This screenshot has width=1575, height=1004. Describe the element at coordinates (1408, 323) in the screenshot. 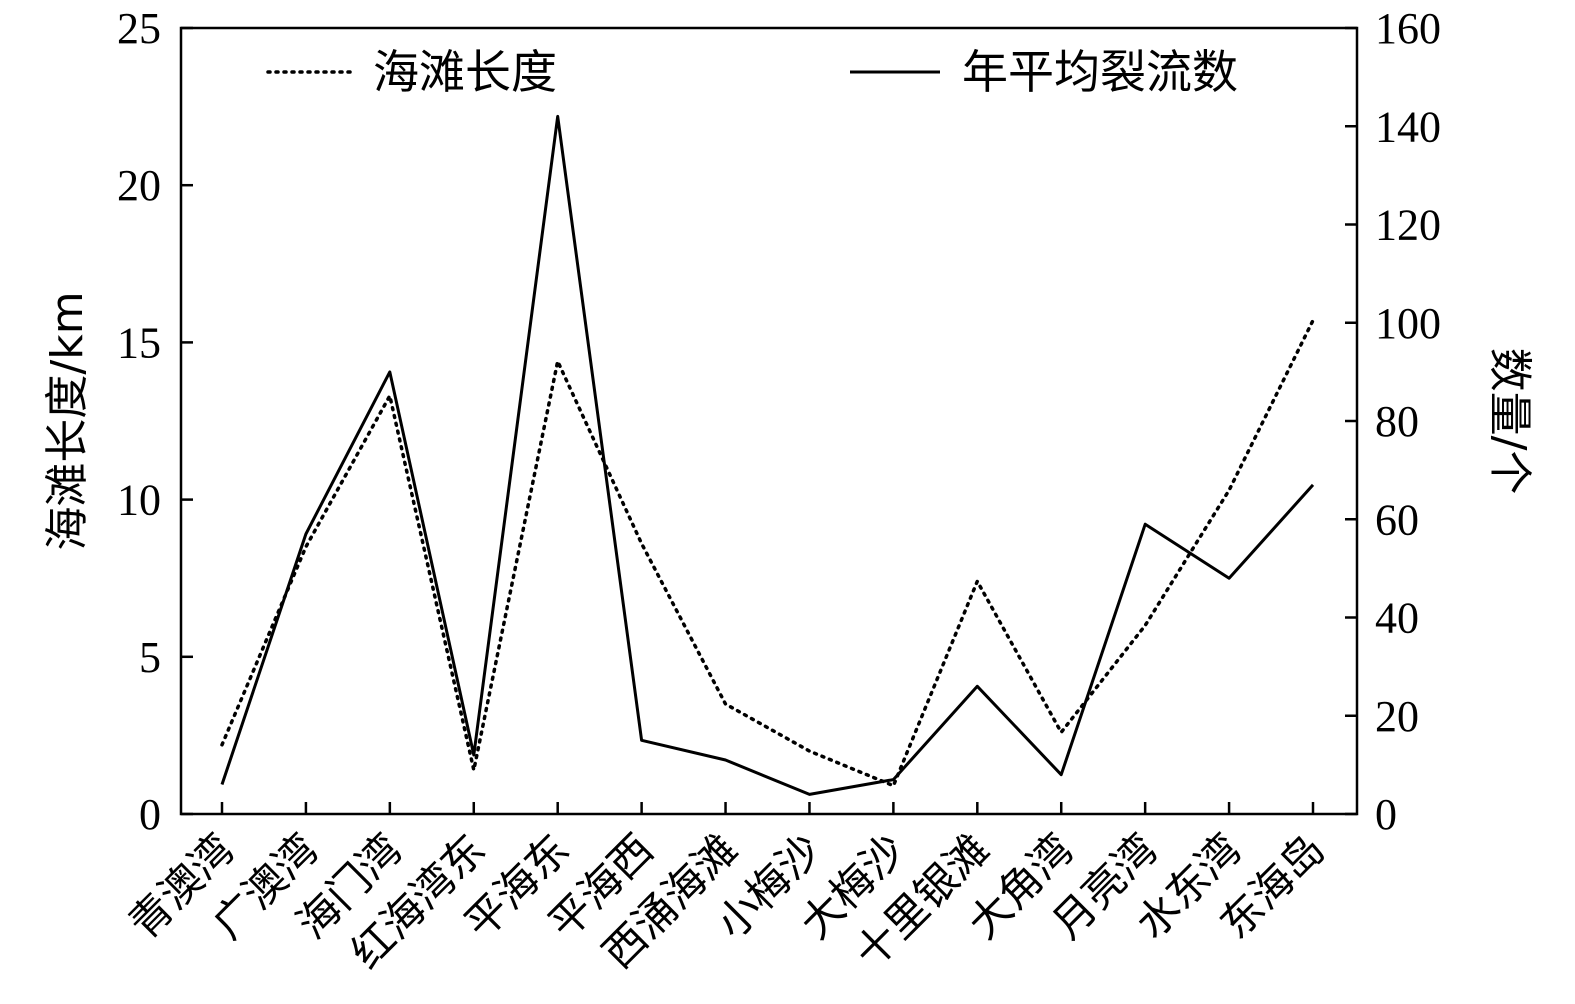

I see `right-tick-label: 100` at that location.